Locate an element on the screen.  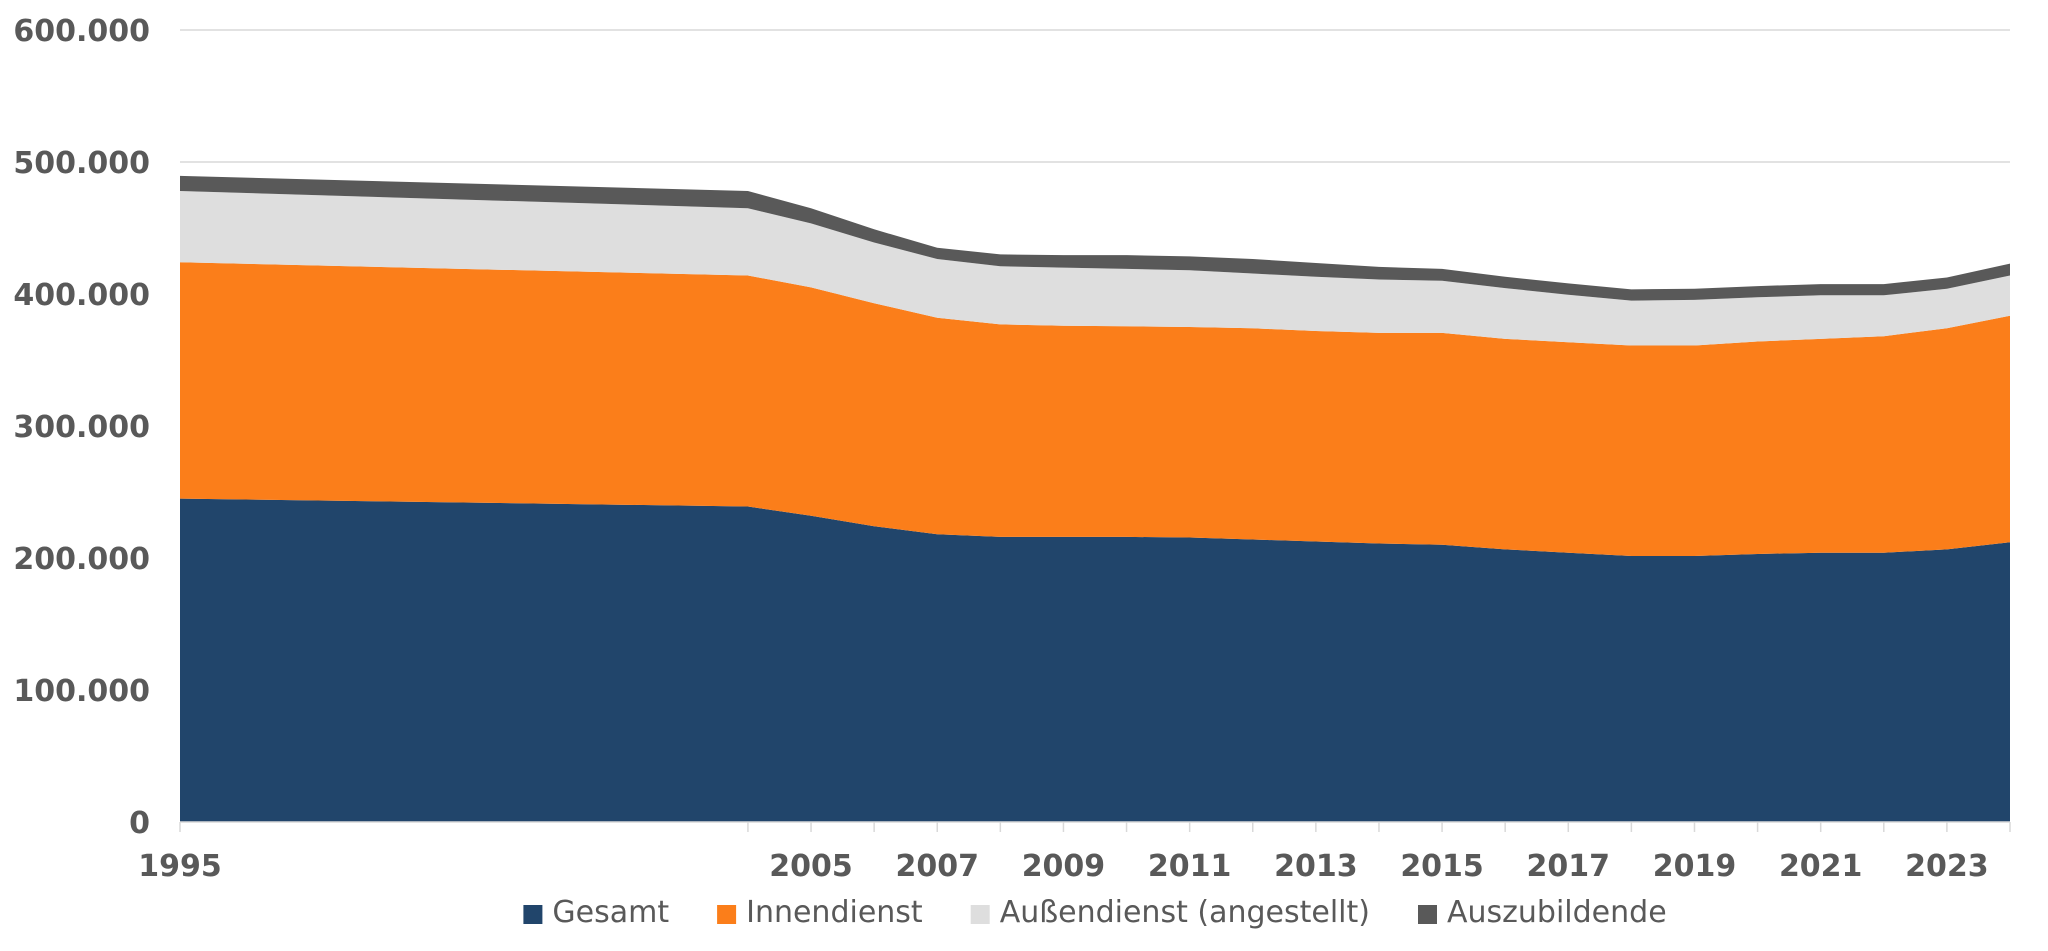
y-tick-label: 500.000 is located at coordinates (81, 163).